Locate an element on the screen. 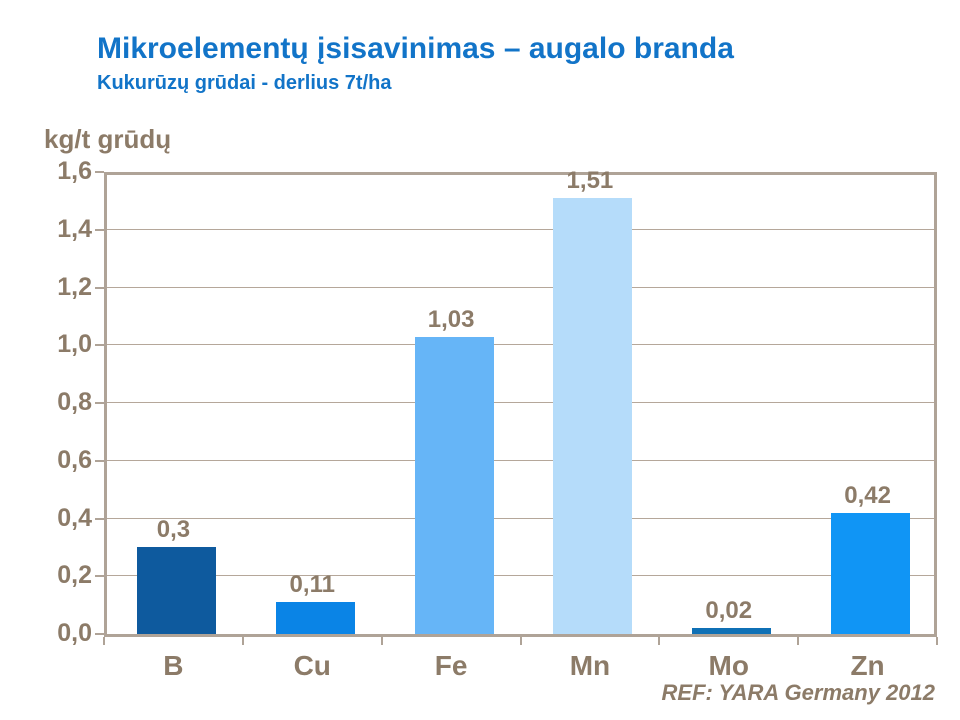 The image size is (960, 720). footer-reference: REF: YARA Germany 2012 is located at coordinates (798, 692).